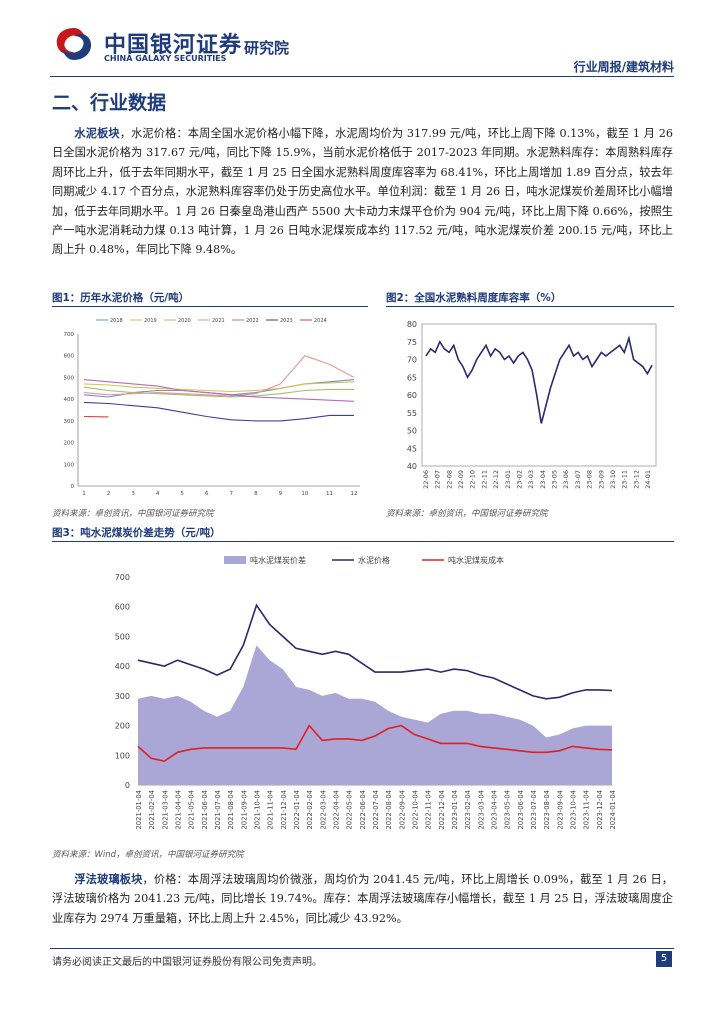 This screenshot has width=724, height=1024. What do you see at coordinates (232, 494) in the screenshot?
I see `fig1-x-tick: 7` at bounding box center [232, 494].